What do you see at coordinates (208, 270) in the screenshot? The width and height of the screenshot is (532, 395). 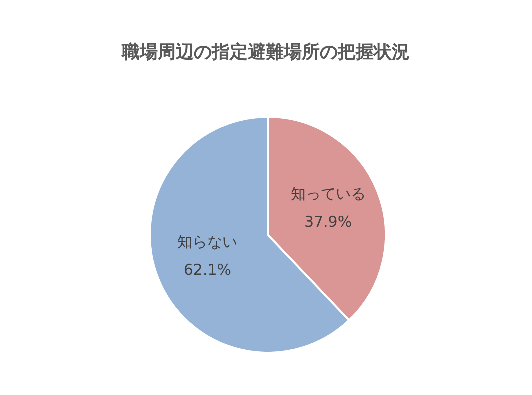 I see `data-label: 62.1%` at bounding box center [208, 270].